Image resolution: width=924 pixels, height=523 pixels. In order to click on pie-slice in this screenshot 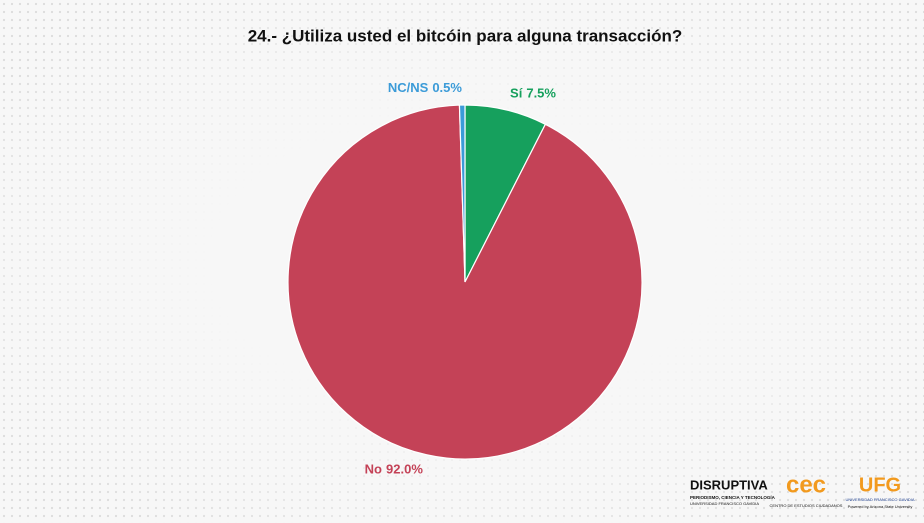, I will do `click(462, 193)`.